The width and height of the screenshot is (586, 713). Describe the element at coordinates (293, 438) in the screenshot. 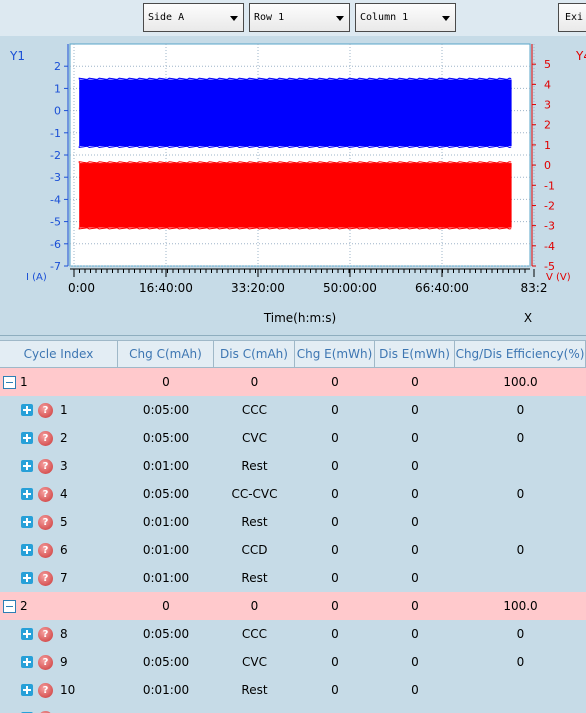

I see `step-row: ? 2 0:05:00 CVC 0 0 0` at that location.